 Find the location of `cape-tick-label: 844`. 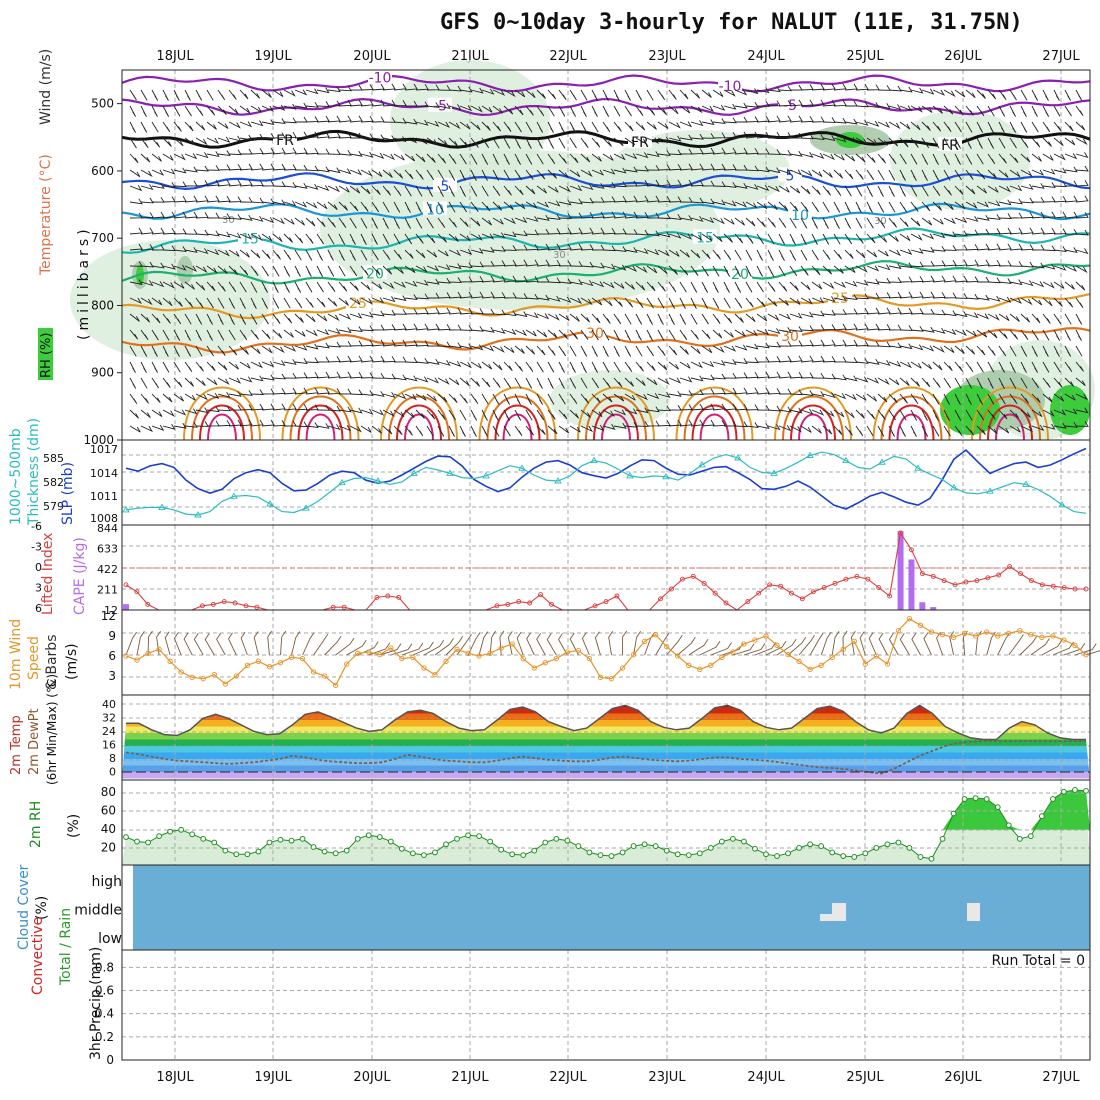

cape-tick-label: 844 is located at coordinates (107, 528).